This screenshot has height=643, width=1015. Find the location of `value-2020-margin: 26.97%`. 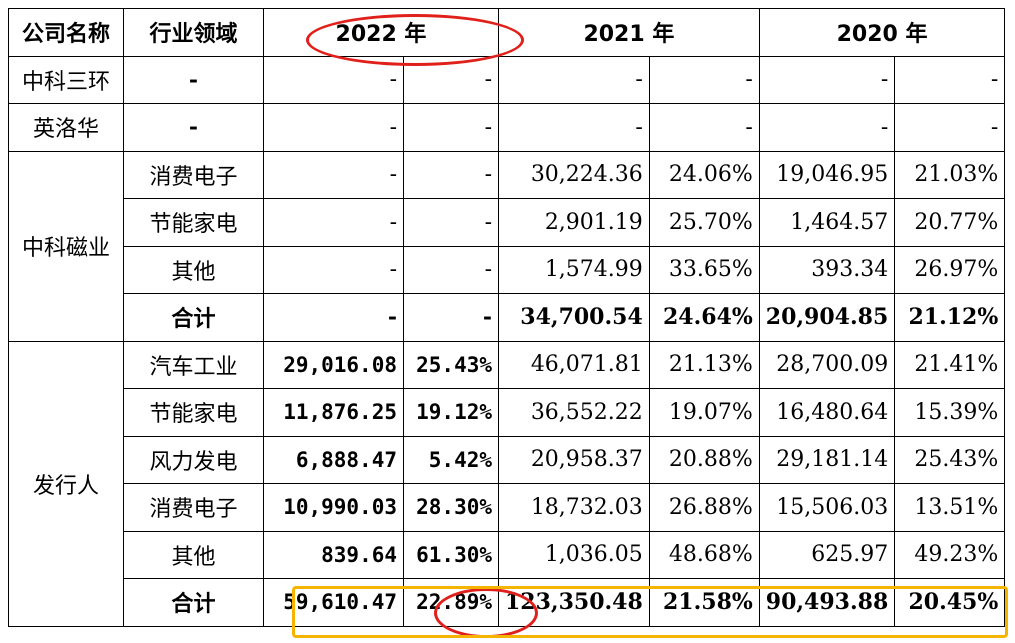

value-2020-margin: 26.97% is located at coordinates (950, 270).